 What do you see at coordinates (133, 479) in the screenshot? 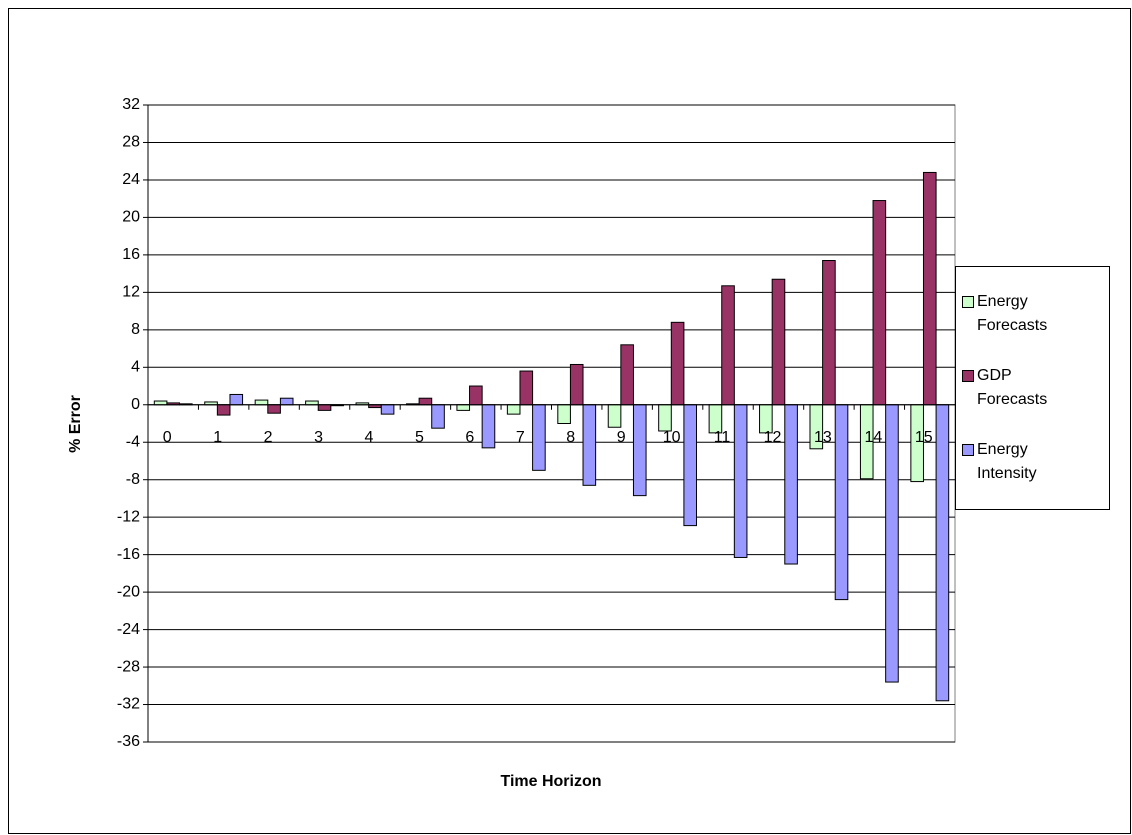
I see `y-tick-label: -8` at bounding box center [133, 479].